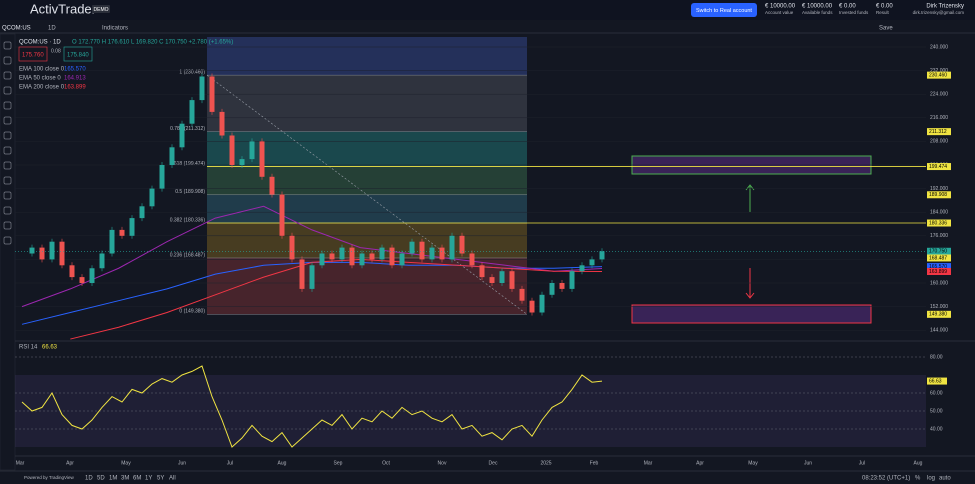 The height and width of the screenshot is (484, 975). Describe the element at coordinates (936, 411) in the screenshot. I see `rsi-tick-label: 50.00` at that location.